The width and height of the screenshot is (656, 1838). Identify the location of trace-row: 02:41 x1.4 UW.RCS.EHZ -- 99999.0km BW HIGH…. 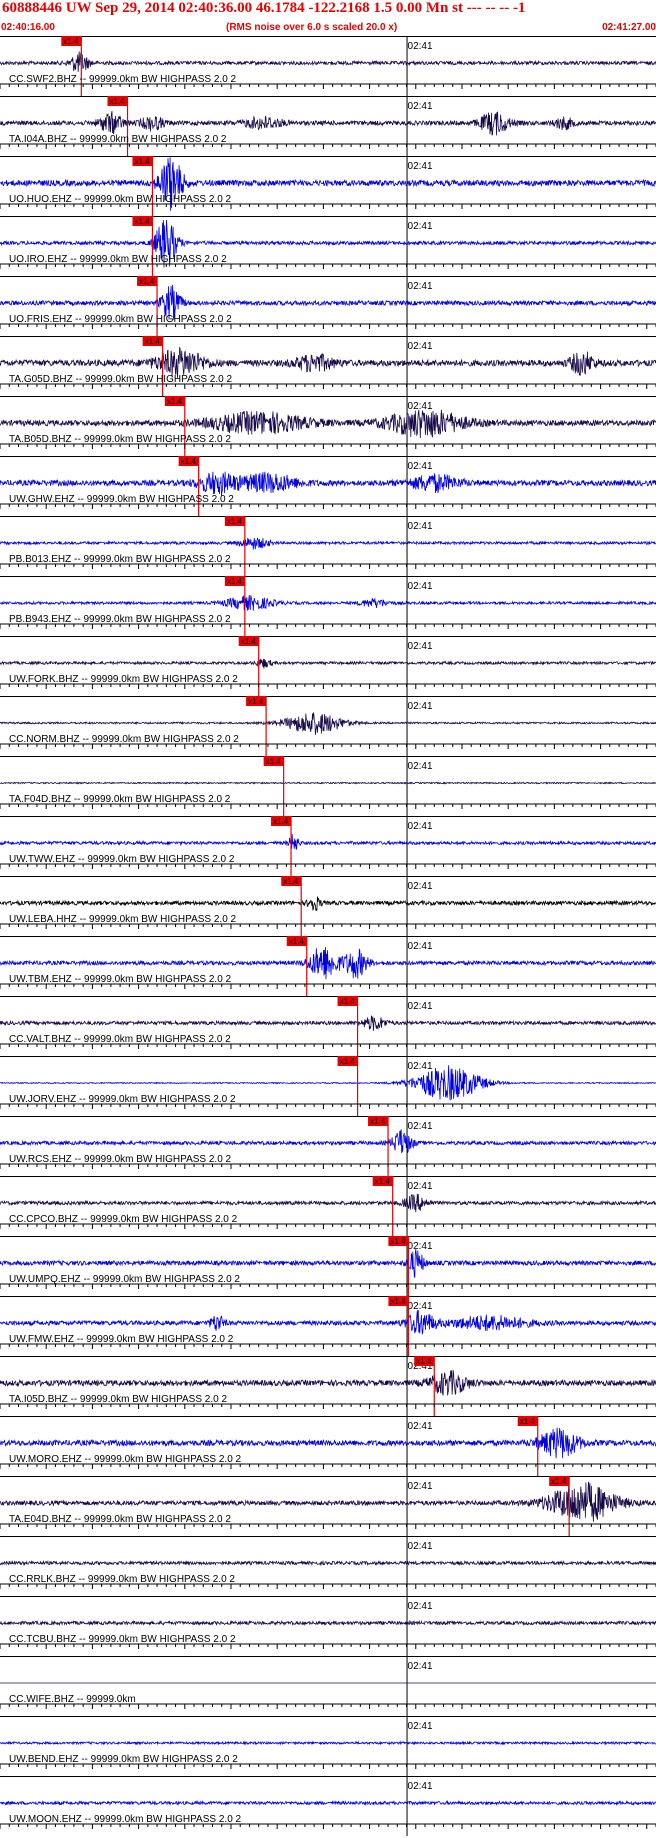
(328, 1146).